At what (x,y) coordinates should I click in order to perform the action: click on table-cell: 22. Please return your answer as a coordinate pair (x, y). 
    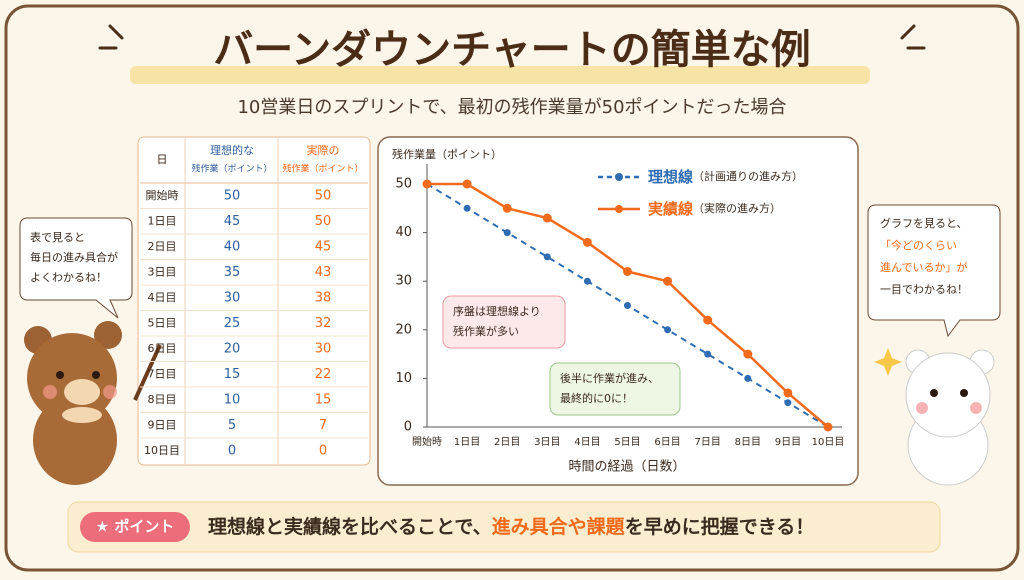
    Looking at the image, I should click on (323, 374).